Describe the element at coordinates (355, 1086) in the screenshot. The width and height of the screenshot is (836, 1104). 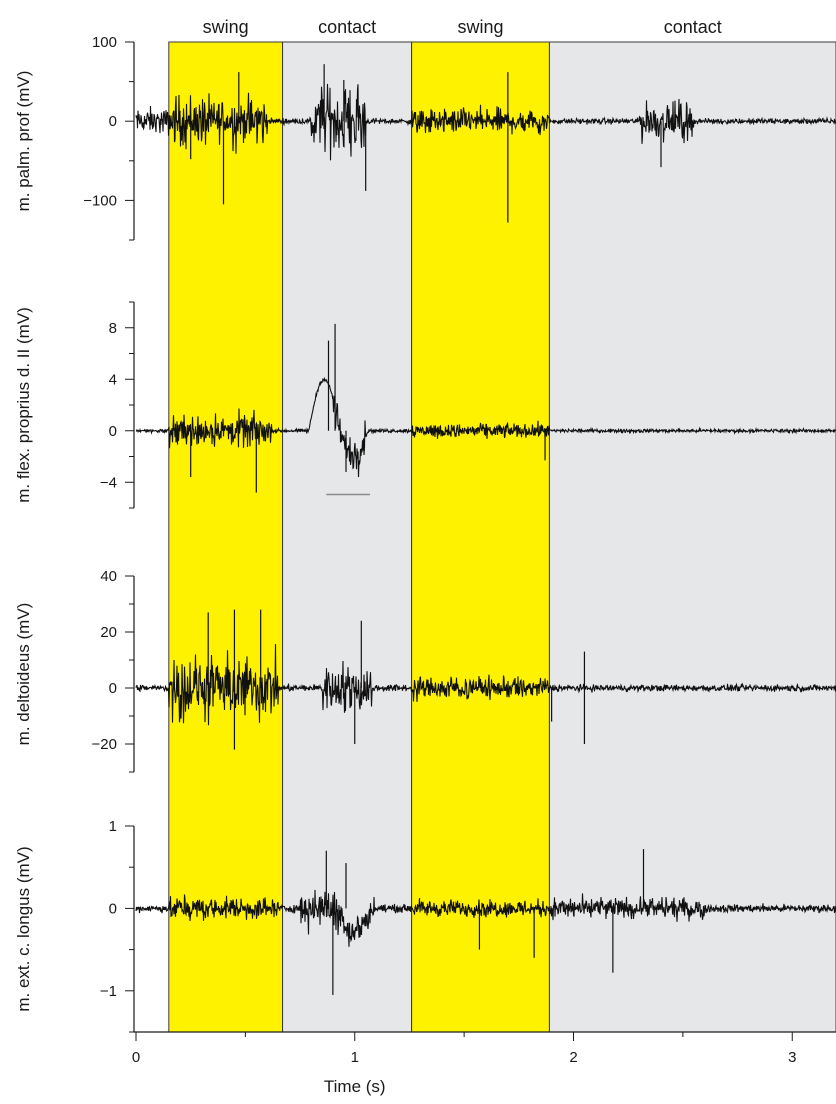
I see `x-axis-label: Time (s)` at that location.